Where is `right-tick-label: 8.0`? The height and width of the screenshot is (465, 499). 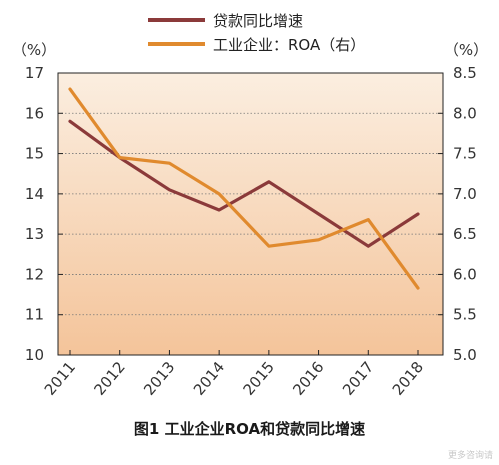
right-tick-label: 8.0 is located at coordinates (465, 113).